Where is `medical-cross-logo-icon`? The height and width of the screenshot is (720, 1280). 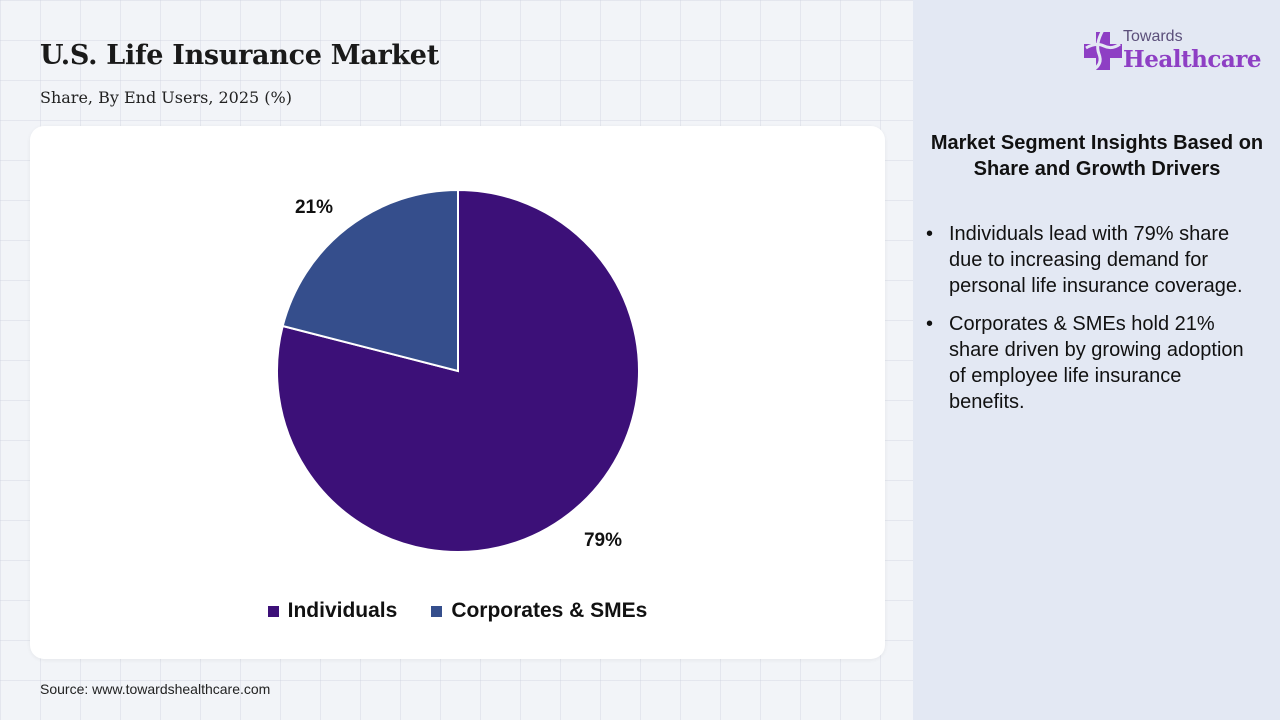
medical-cross-logo-icon is located at coordinates (1103, 50).